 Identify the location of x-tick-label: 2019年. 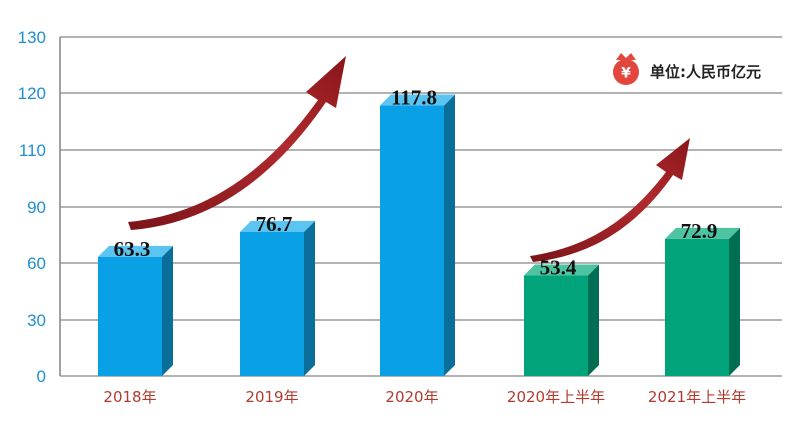
(271, 397).